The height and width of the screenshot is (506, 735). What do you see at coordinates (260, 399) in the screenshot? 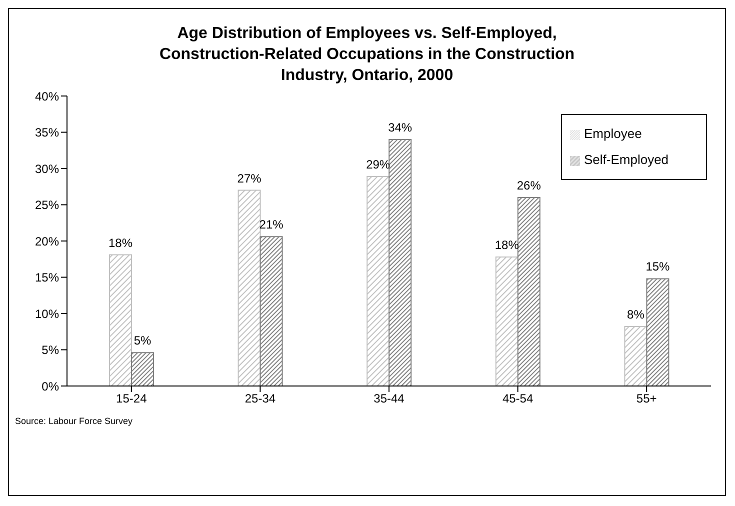
I see `x-tick-label: 25-34` at bounding box center [260, 399].